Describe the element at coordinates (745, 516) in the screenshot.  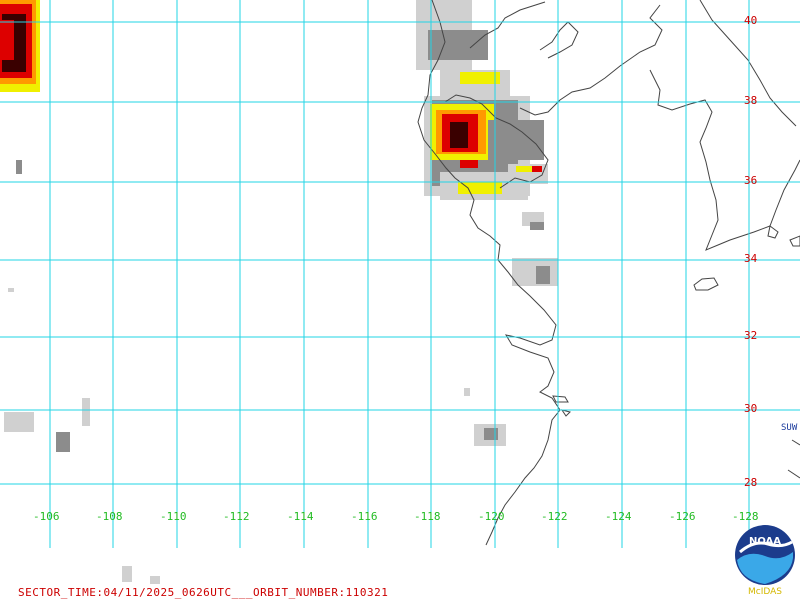
I see `longitude-label: -128` at that location.